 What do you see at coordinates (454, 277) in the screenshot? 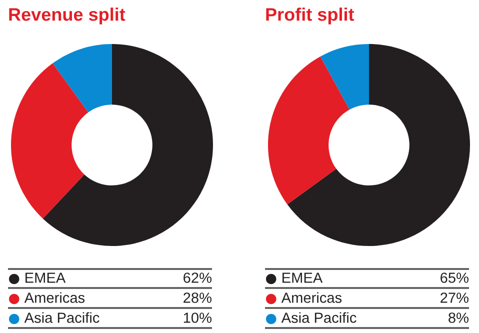
I see `data-label: 65%` at bounding box center [454, 277].